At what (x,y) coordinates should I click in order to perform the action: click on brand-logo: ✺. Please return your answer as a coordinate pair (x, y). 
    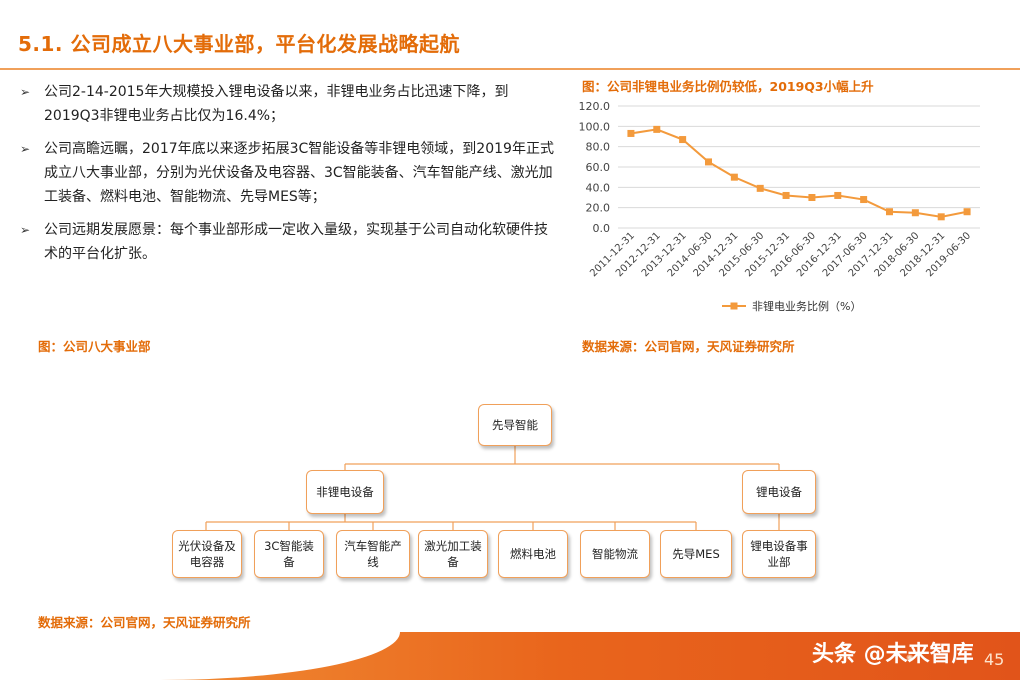
    Looking at the image, I should click on (910, 659).